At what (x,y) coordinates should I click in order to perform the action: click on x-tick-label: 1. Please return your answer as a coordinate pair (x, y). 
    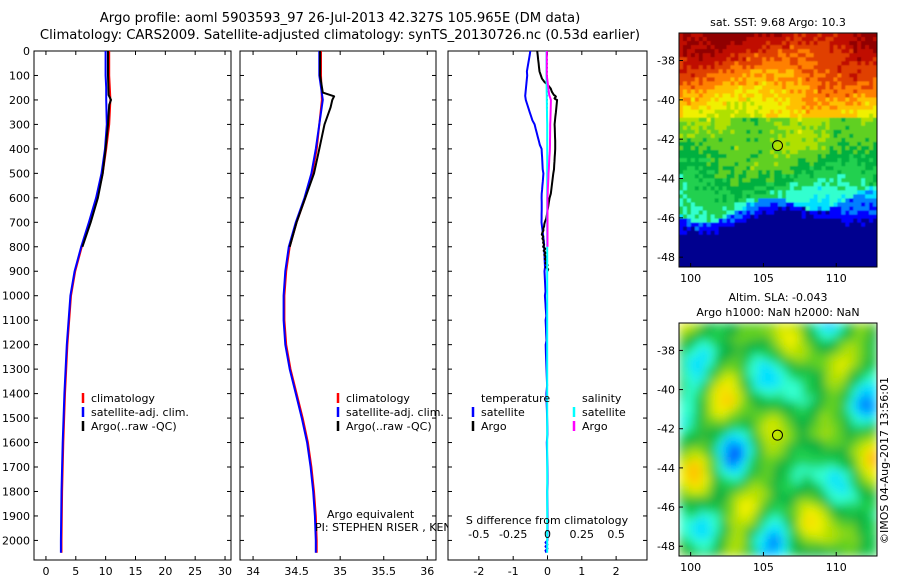
    Looking at the image, I should click on (581, 571).